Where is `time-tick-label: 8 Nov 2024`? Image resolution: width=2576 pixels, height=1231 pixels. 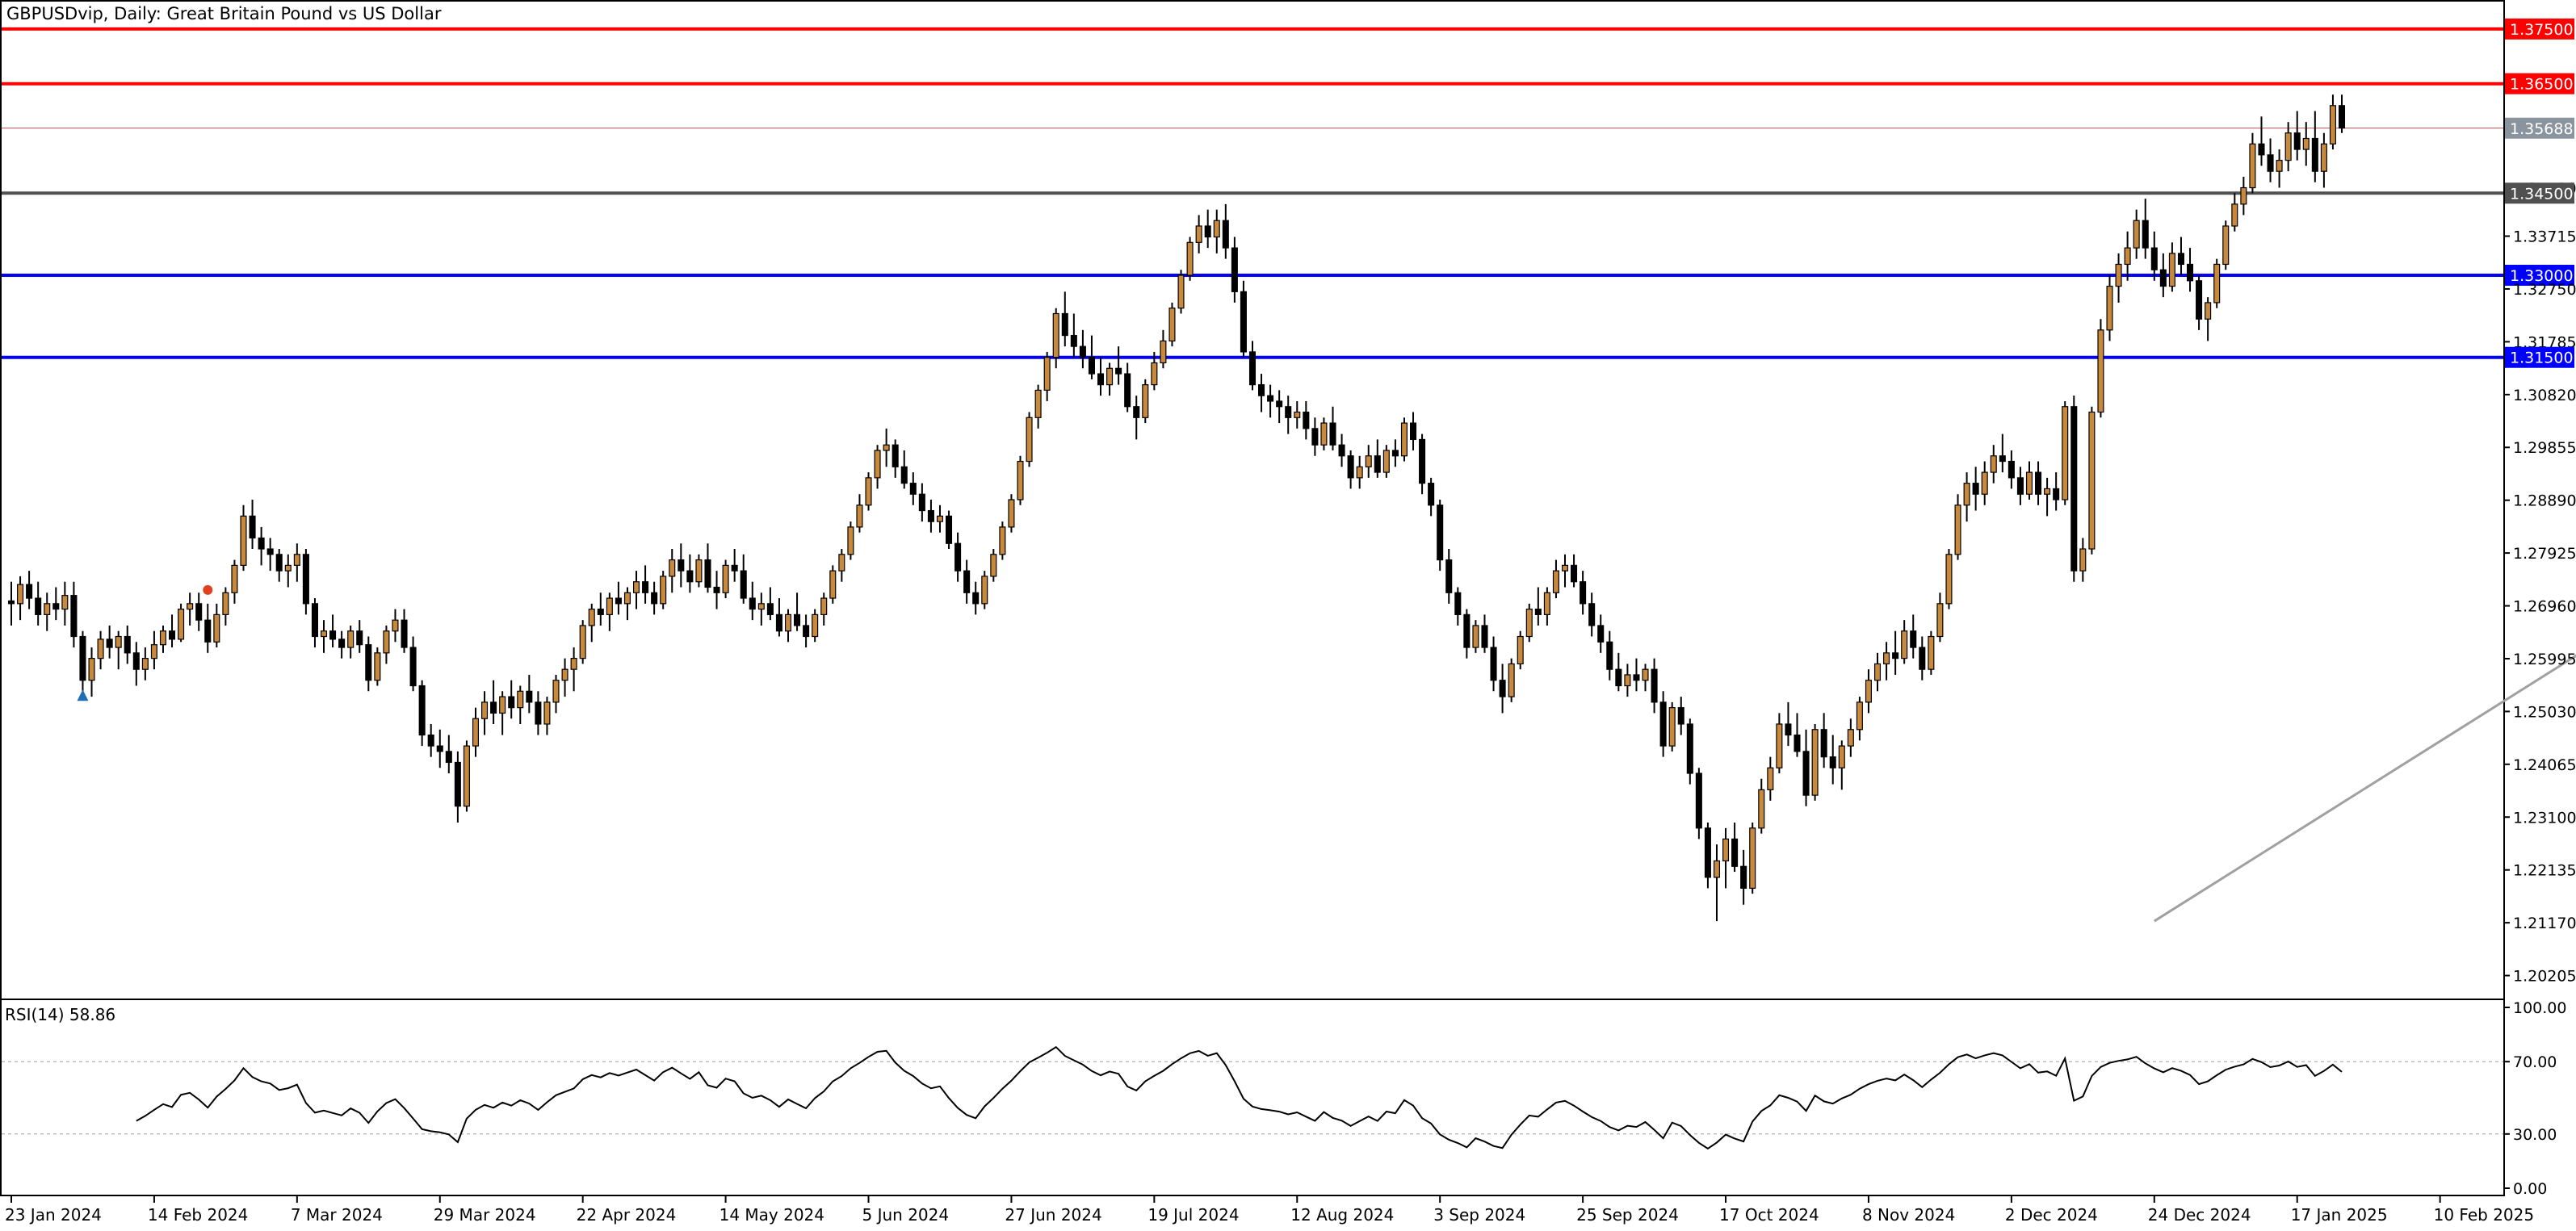
time-tick-label: 8 Nov 2024 is located at coordinates (1908, 1215).